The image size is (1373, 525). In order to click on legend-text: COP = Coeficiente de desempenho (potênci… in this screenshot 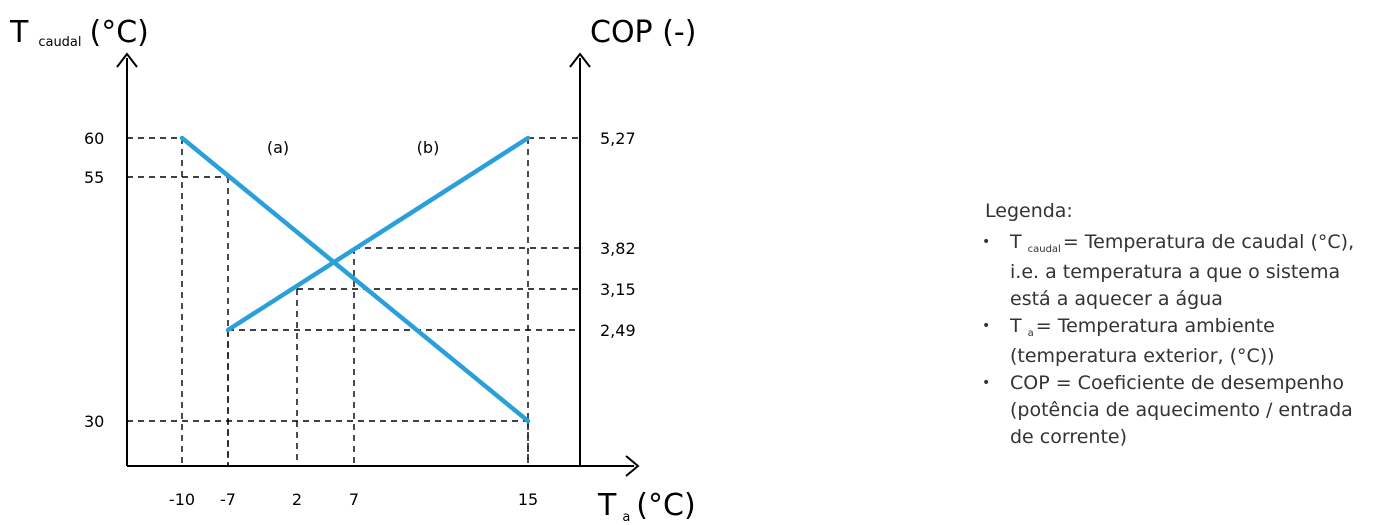, I will do `click(1181, 410)`.